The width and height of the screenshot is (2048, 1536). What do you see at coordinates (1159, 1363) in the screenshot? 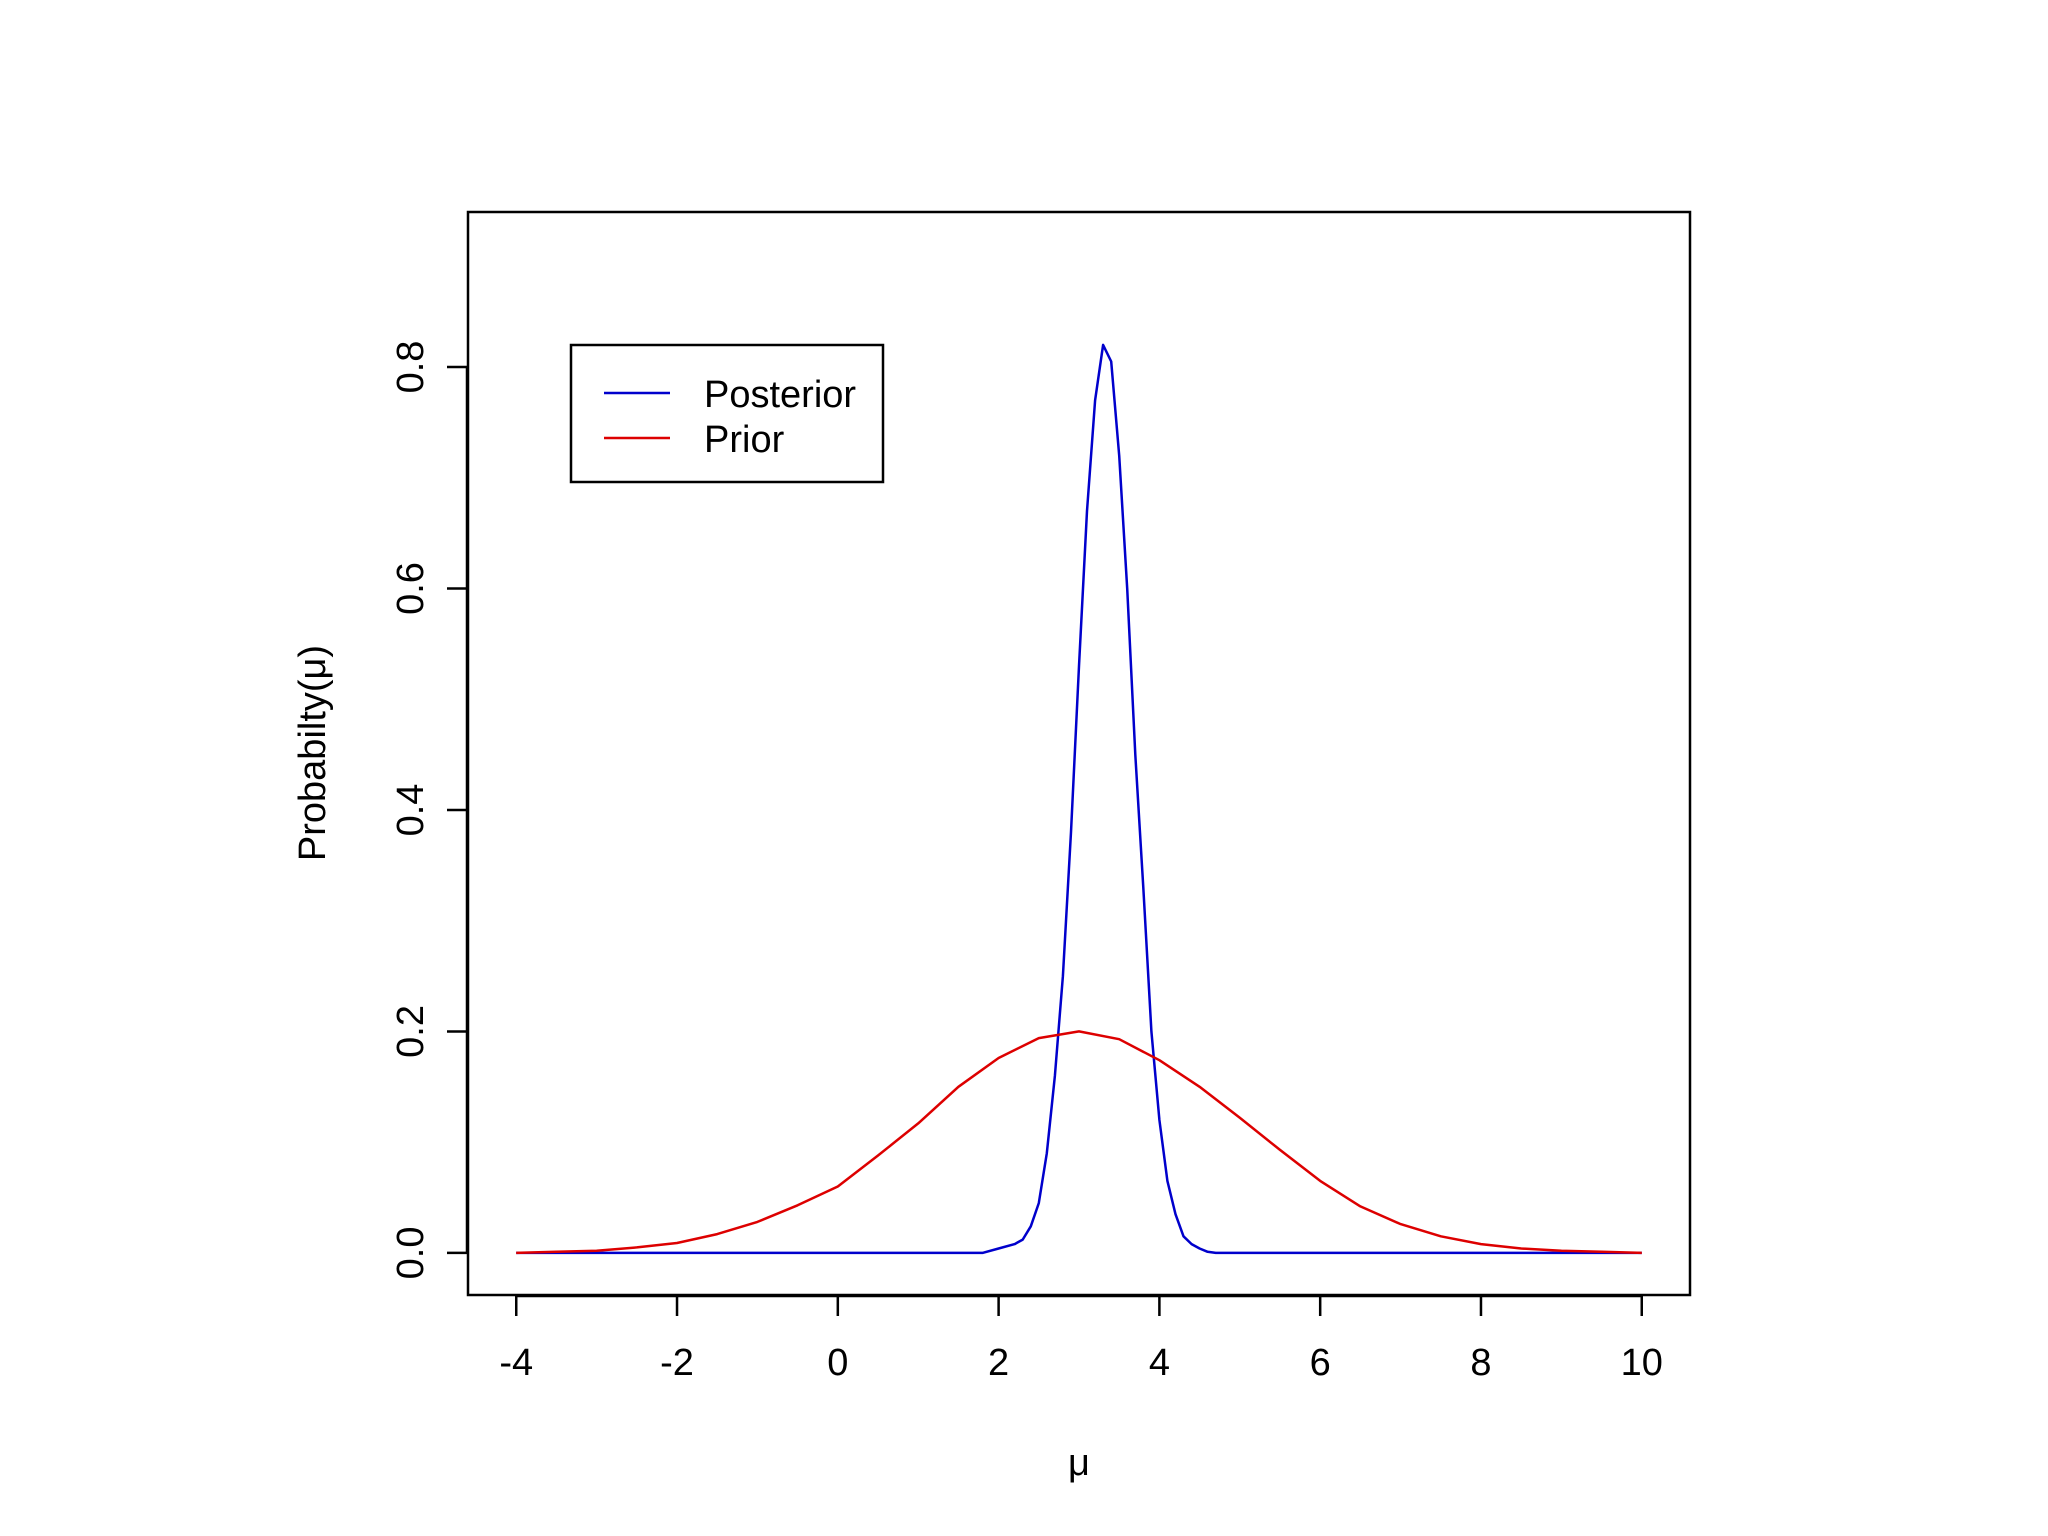
I see `x-tick-label: 4` at bounding box center [1159, 1363].